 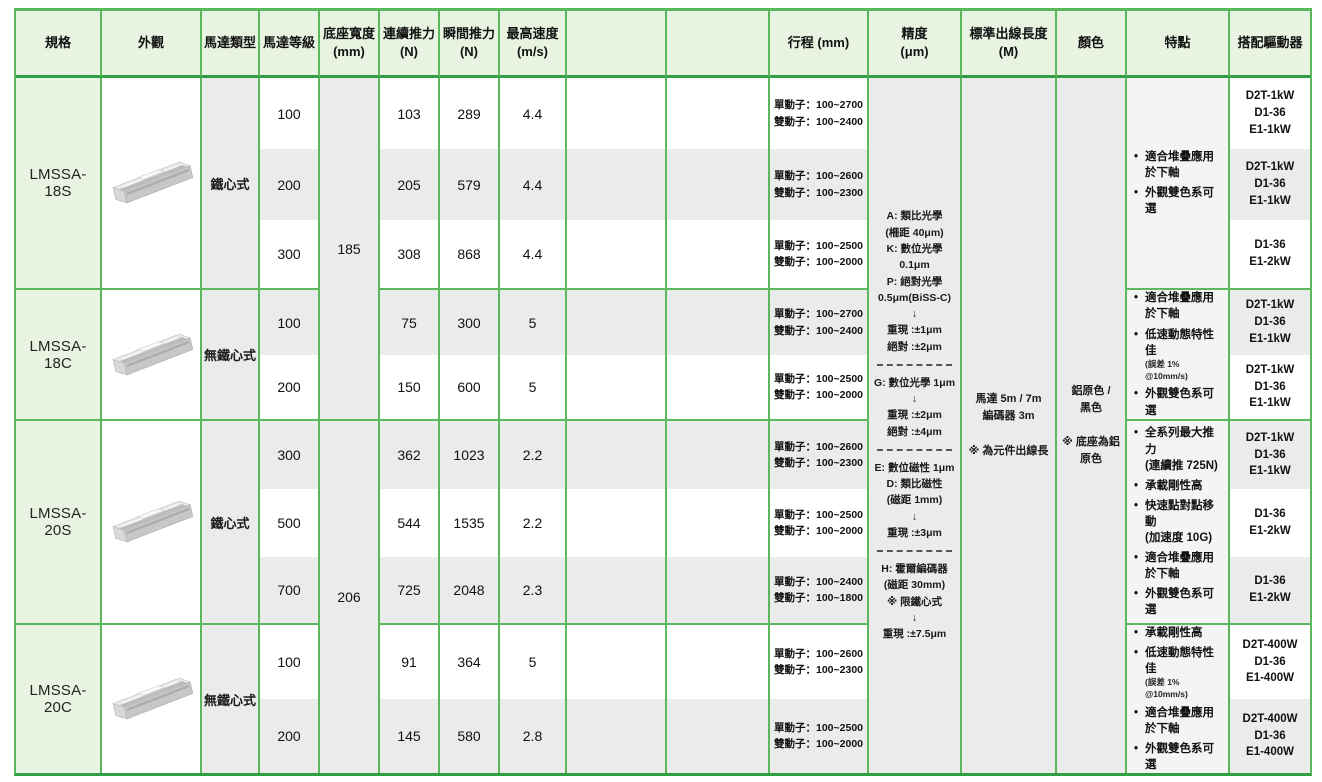 What do you see at coordinates (410, 523) in the screenshot?
I see `continuous-thrust-cell: 544` at bounding box center [410, 523].